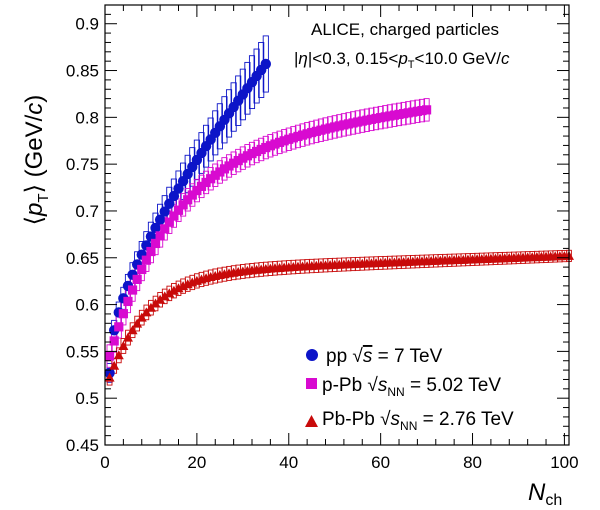  What do you see at coordinates (564, 462) in the screenshot?
I see `x-tick-label: 100` at bounding box center [564, 462].